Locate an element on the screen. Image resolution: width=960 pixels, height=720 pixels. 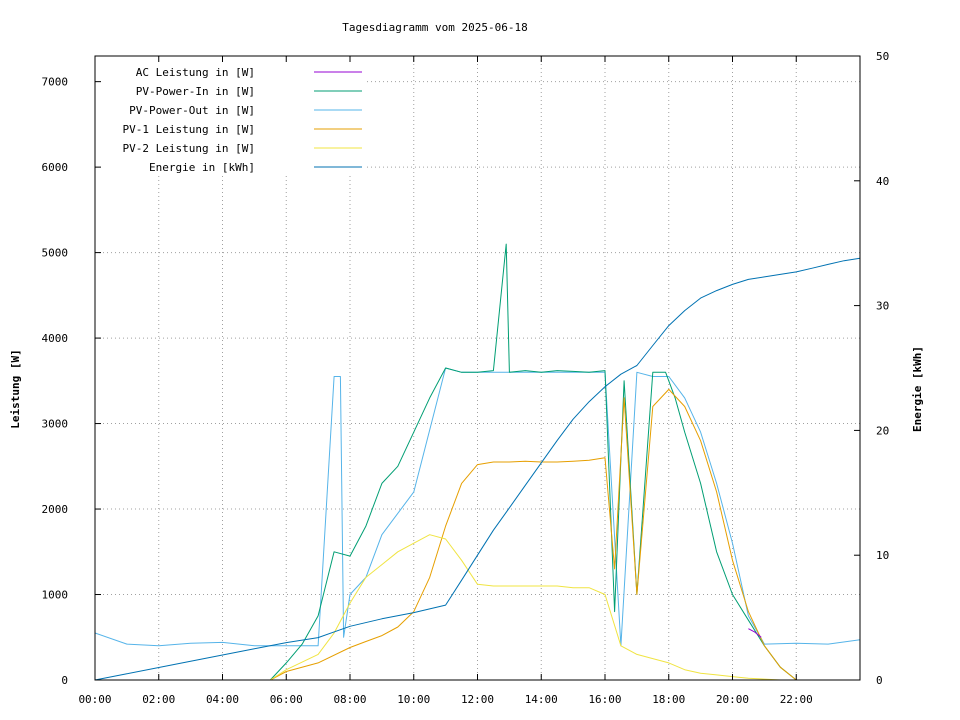
y-tick-label: 4000 is located at coordinates (55, 338).